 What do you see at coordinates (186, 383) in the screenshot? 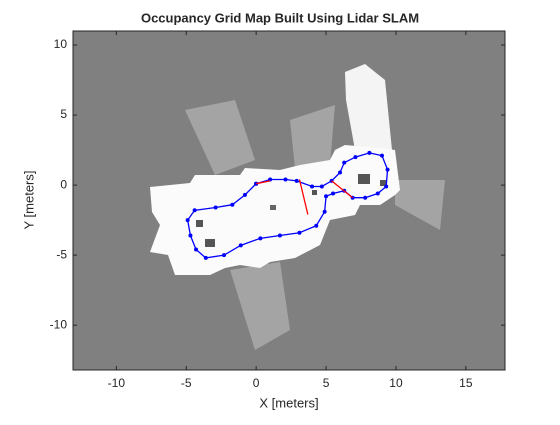
I see `x-tick-label: -5` at bounding box center [186, 383].